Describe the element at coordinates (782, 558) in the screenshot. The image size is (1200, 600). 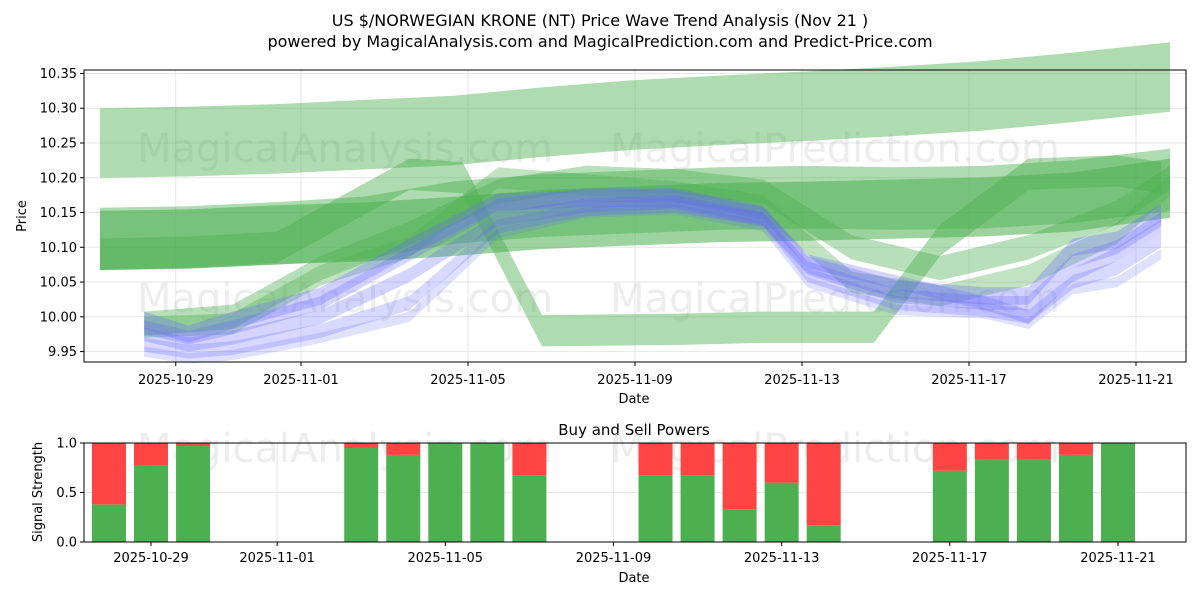
I see `signal-x-tick-label: 2025-11-13` at that location.